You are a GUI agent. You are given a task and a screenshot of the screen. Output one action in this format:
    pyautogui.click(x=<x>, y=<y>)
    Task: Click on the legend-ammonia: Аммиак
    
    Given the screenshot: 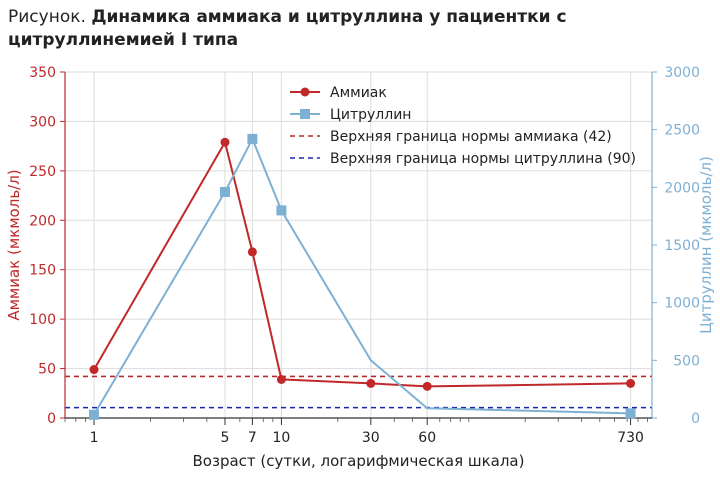 What is the action you would take?
    pyautogui.click(x=338, y=93)
    